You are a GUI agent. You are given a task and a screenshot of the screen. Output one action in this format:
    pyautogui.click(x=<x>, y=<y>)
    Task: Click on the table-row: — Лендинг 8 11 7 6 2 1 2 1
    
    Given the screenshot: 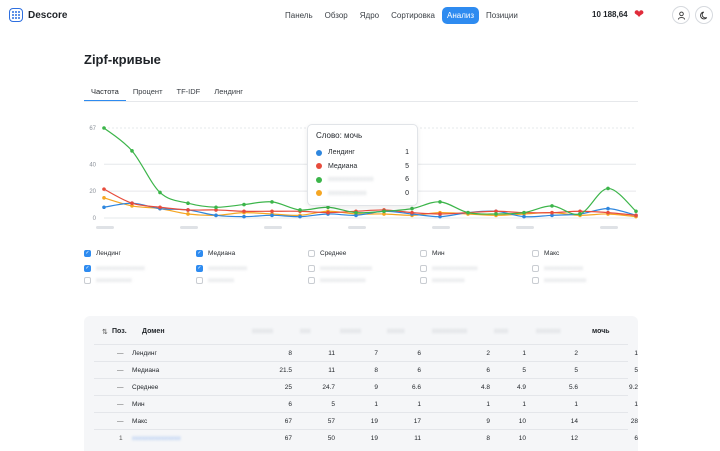 What is the action you would take?
    pyautogui.click(x=366, y=352)
    